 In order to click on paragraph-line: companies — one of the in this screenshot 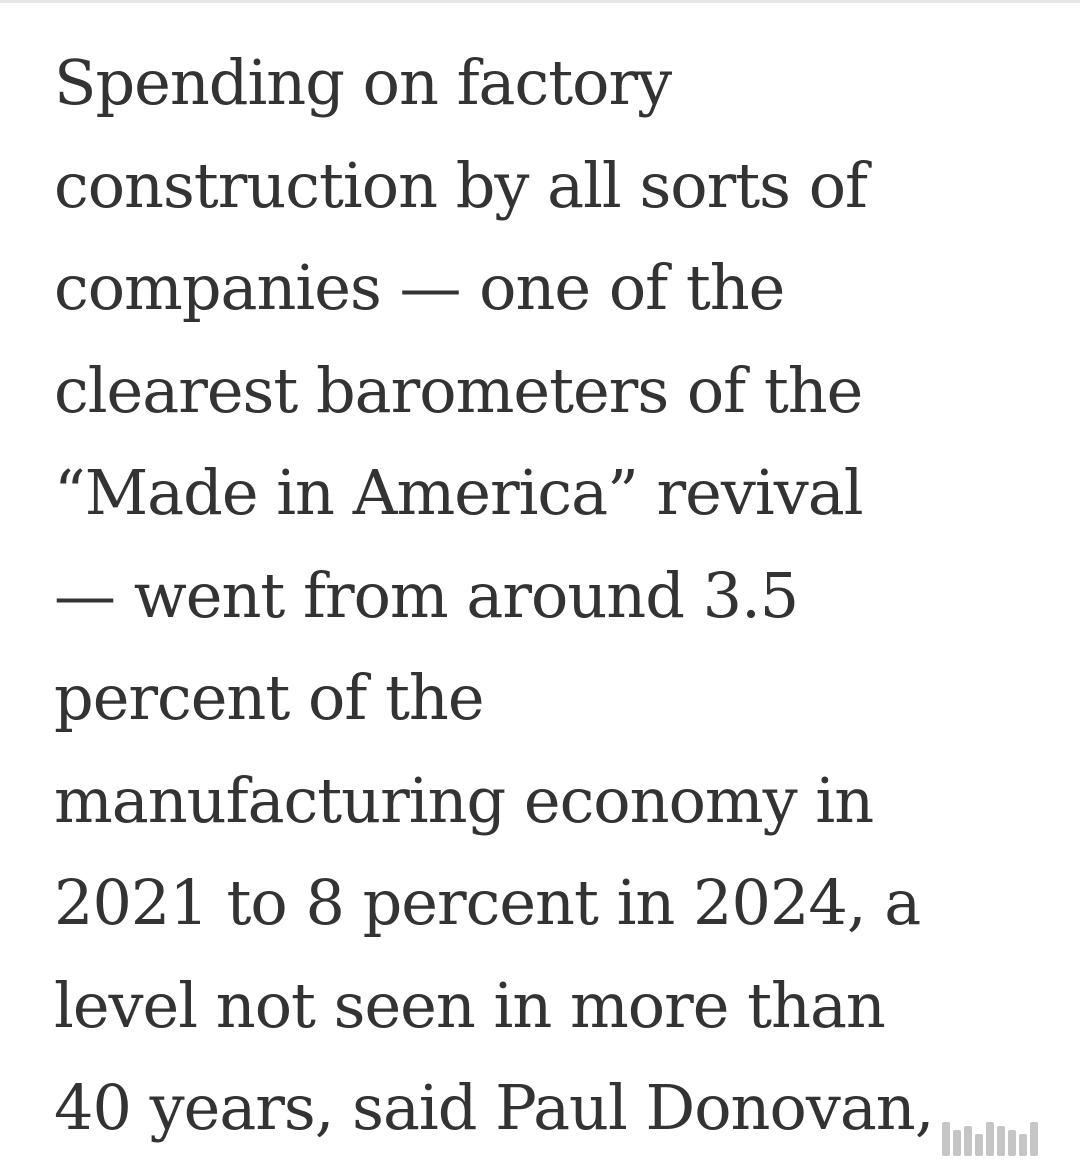, I will do `click(419, 287)`.